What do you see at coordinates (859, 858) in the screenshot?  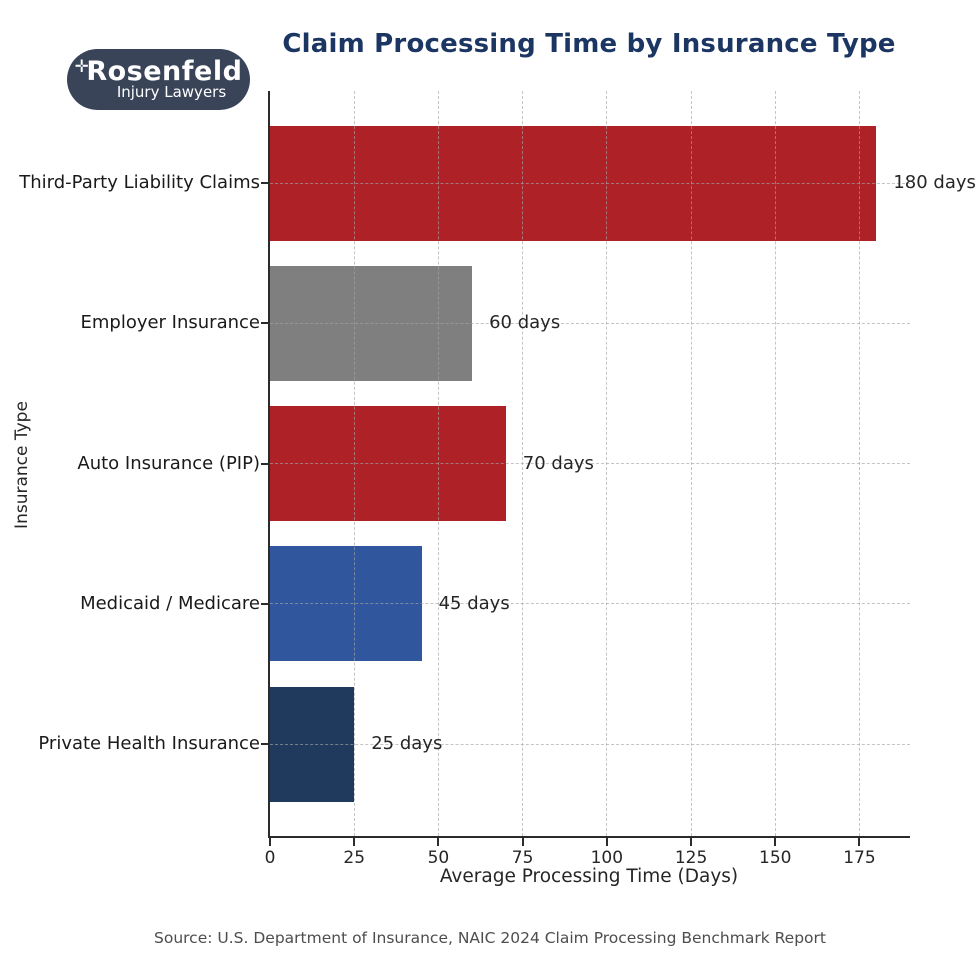 I see `x-tick-label: 175` at bounding box center [859, 858].